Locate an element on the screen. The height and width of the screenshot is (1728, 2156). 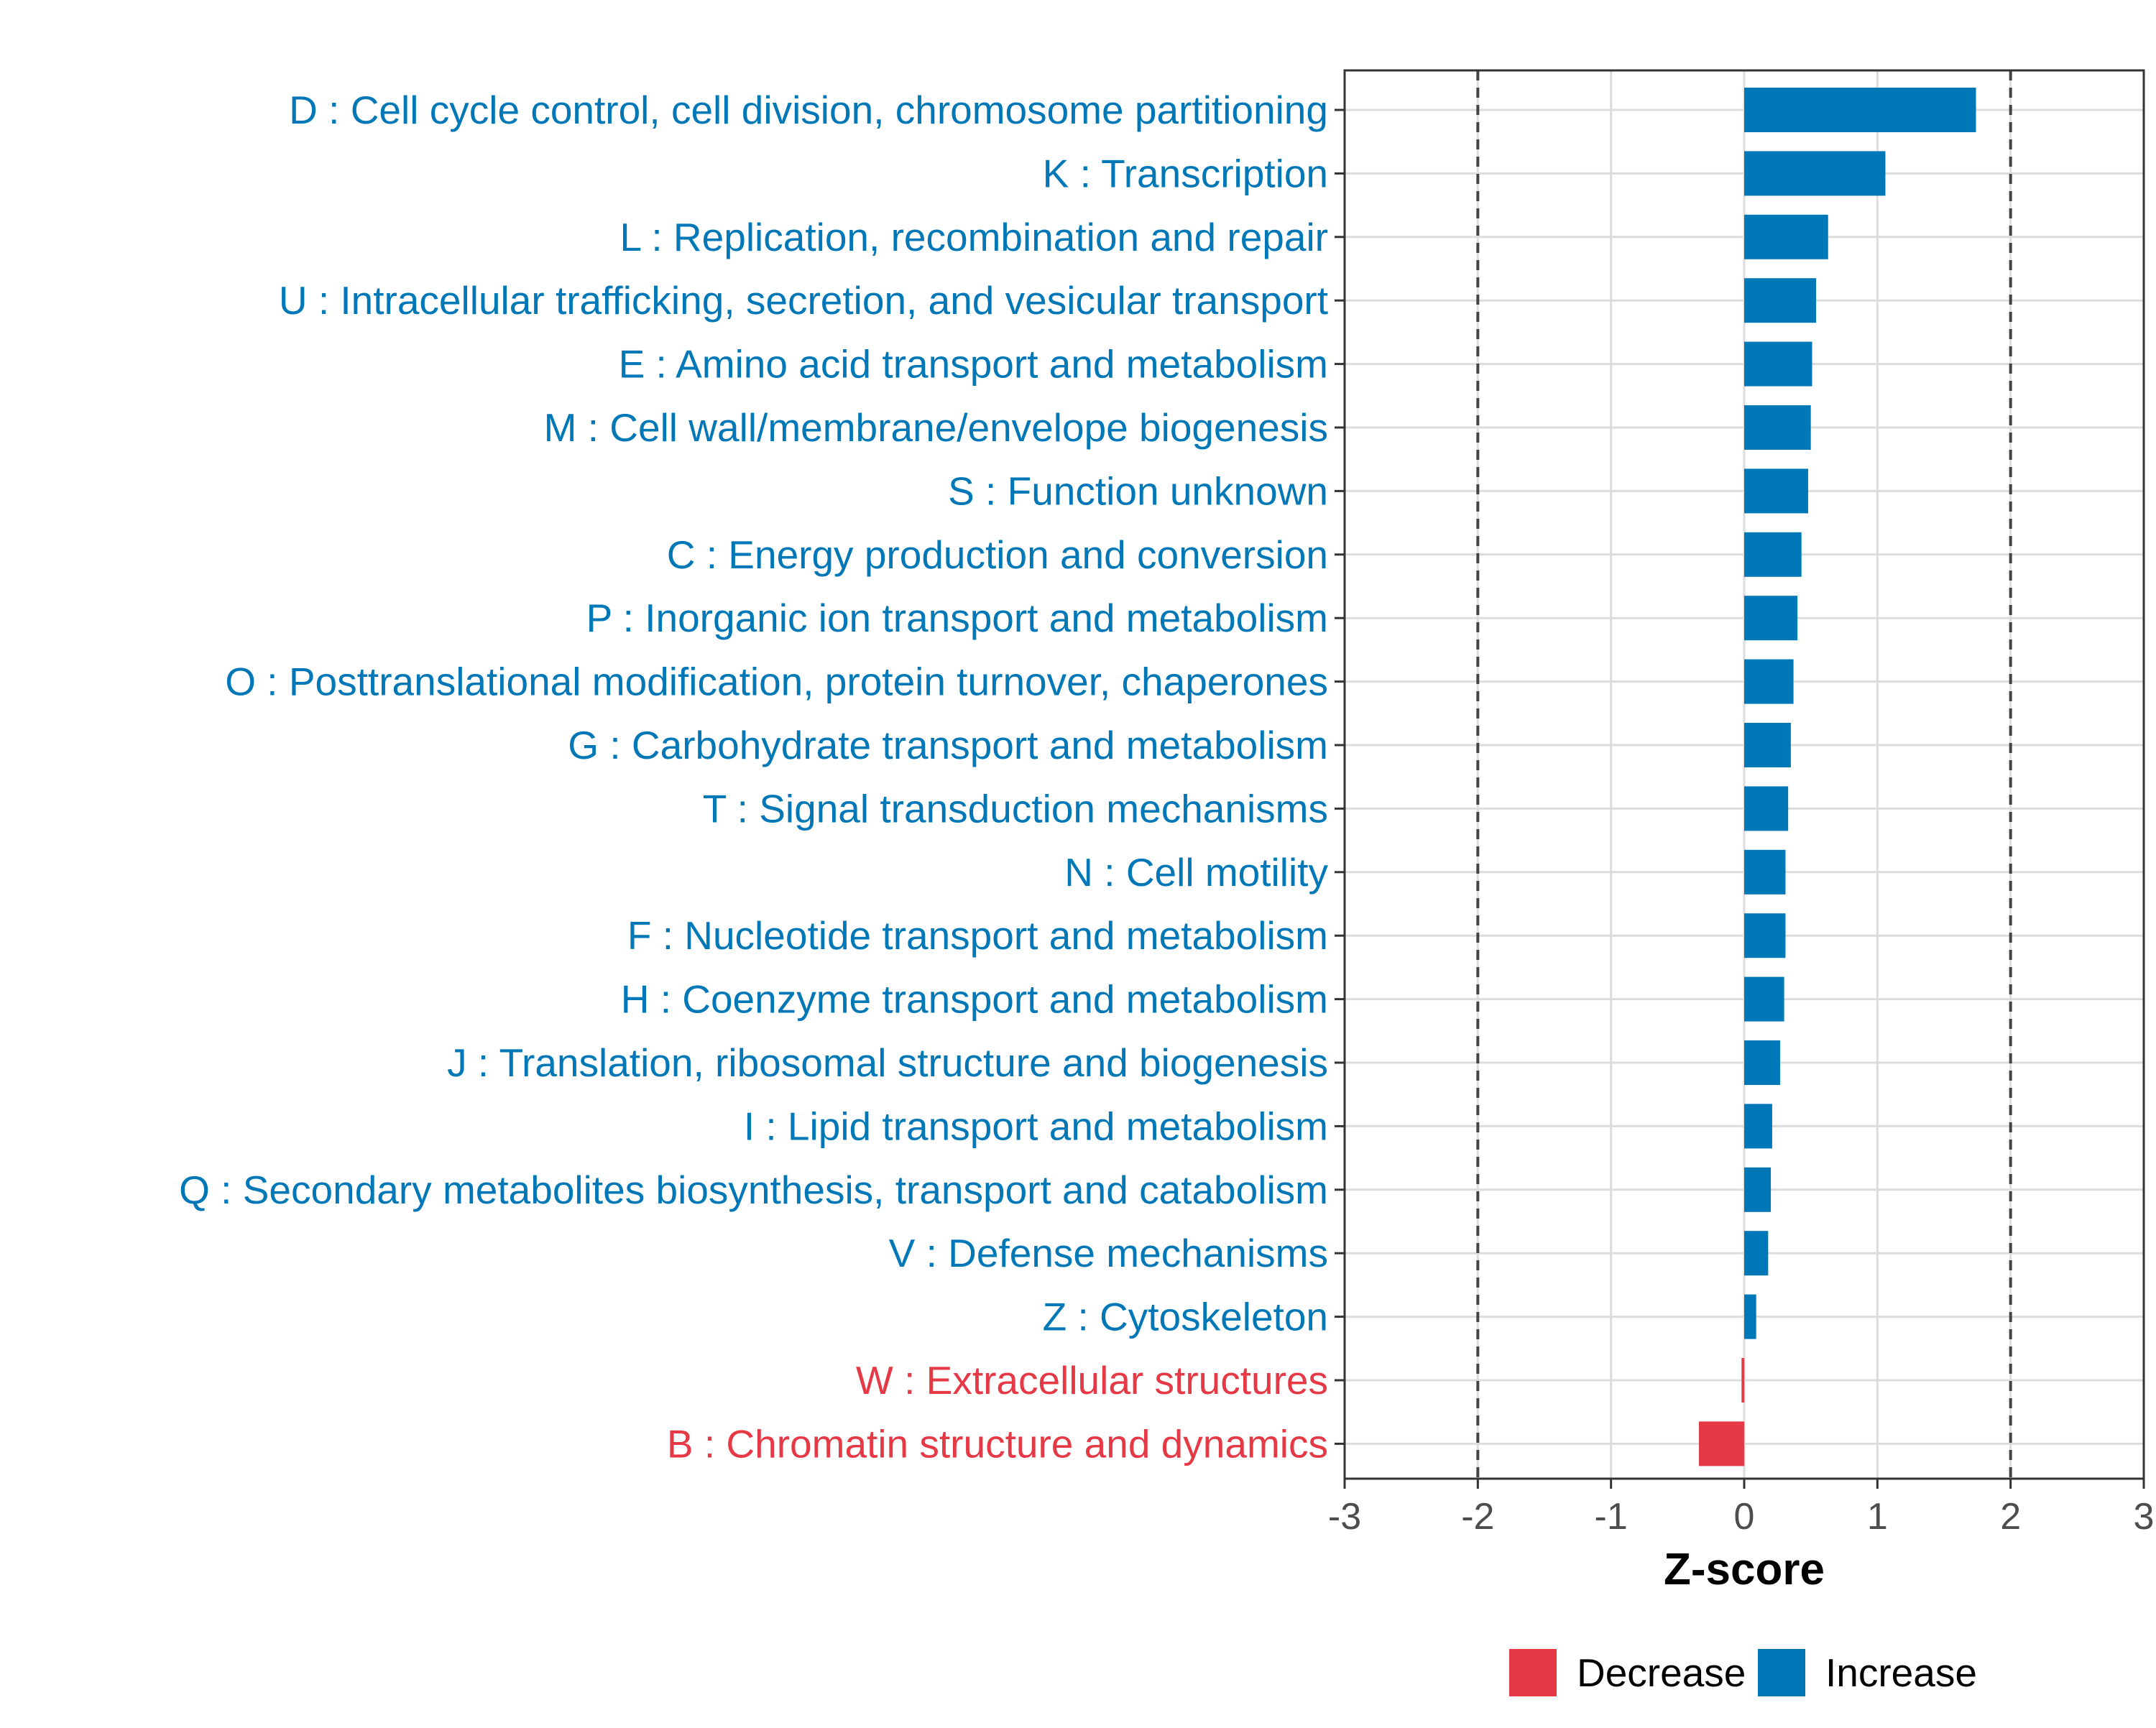
category-label: Z : Cytoskeleton is located at coordinates (1186, 1317).